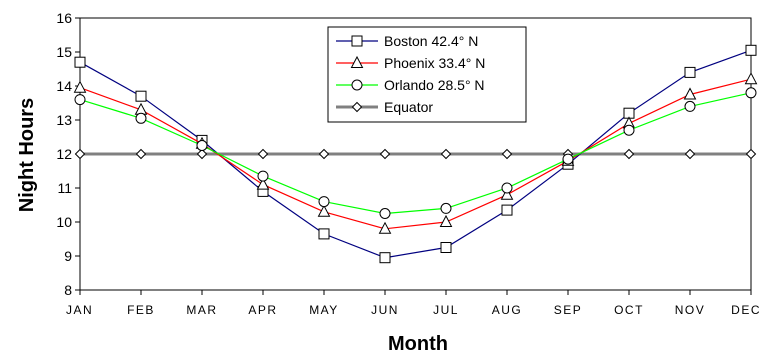  I want to click on x-tick-label: APR, so click(262, 310).